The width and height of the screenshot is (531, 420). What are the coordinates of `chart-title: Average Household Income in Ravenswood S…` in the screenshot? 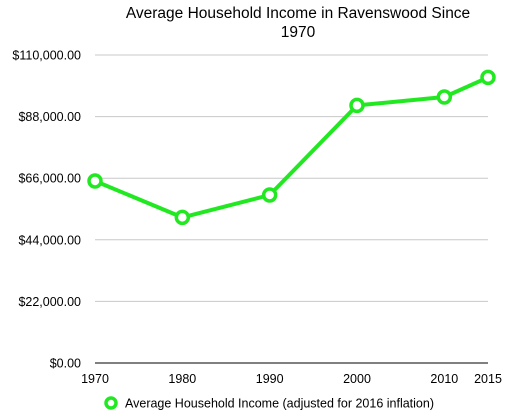 It's located at (298, 23).